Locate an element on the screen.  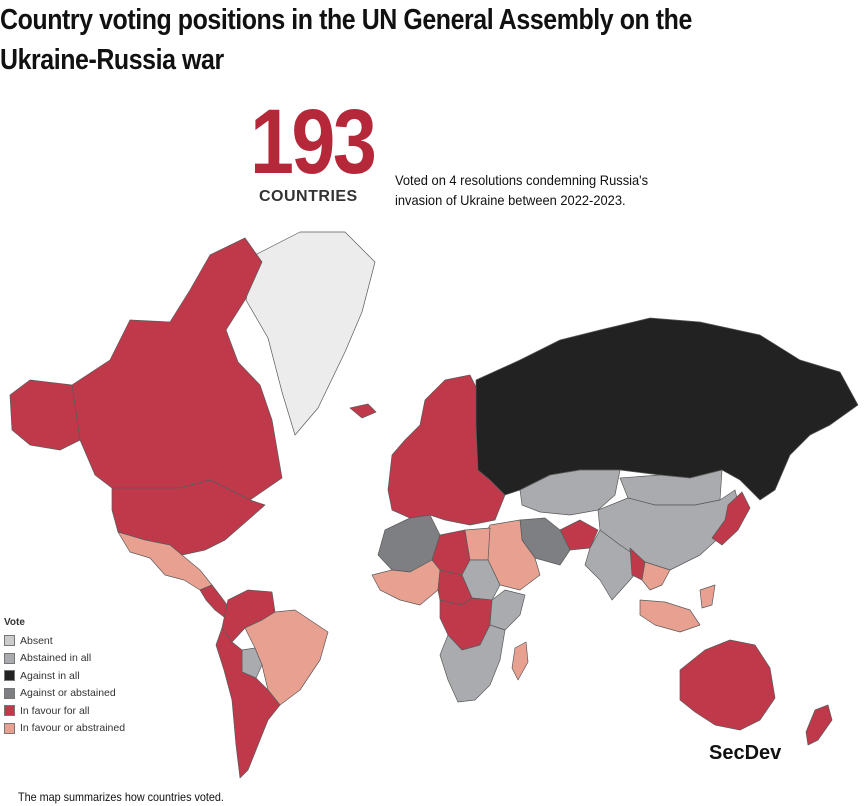
region-argentina-chile is located at coordinates (248, 703).